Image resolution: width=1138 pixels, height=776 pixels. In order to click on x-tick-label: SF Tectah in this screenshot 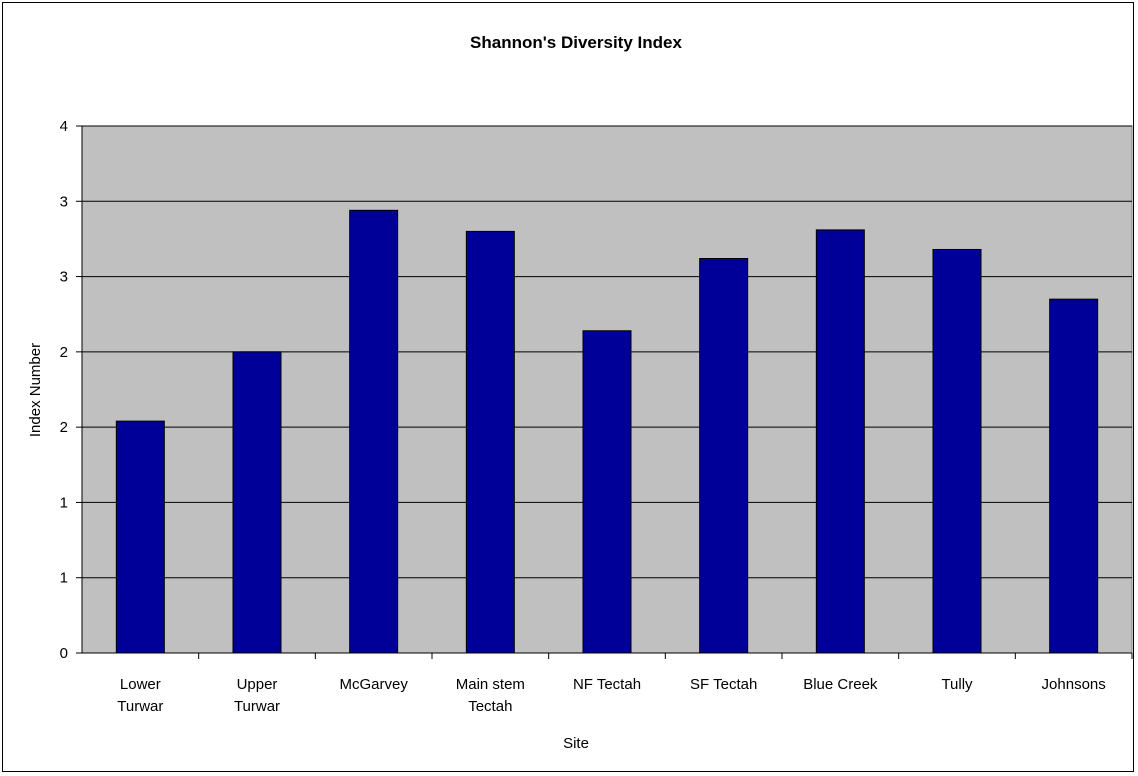, I will do `click(723, 684)`.